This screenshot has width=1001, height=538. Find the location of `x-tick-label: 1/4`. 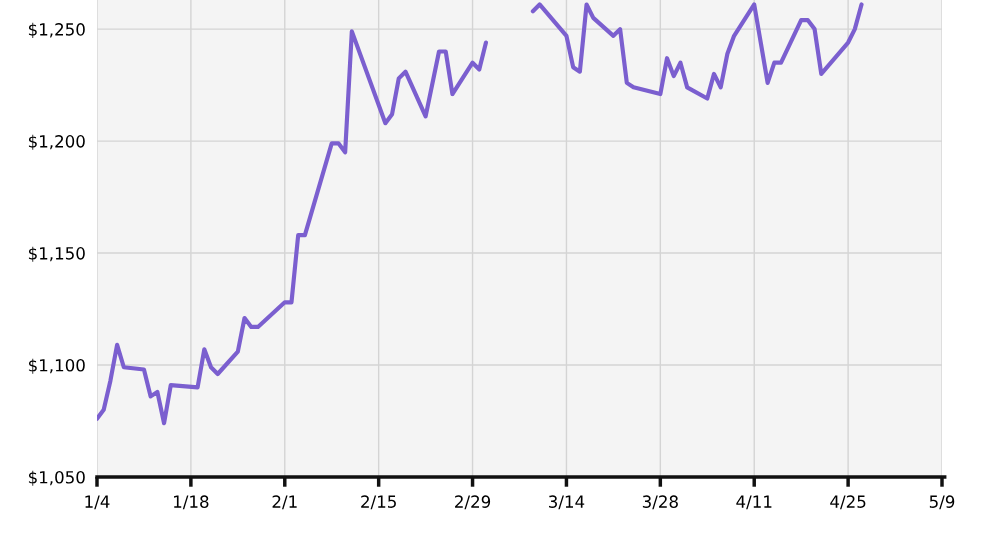

x-tick-label: 1/4 is located at coordinates (97, 502).